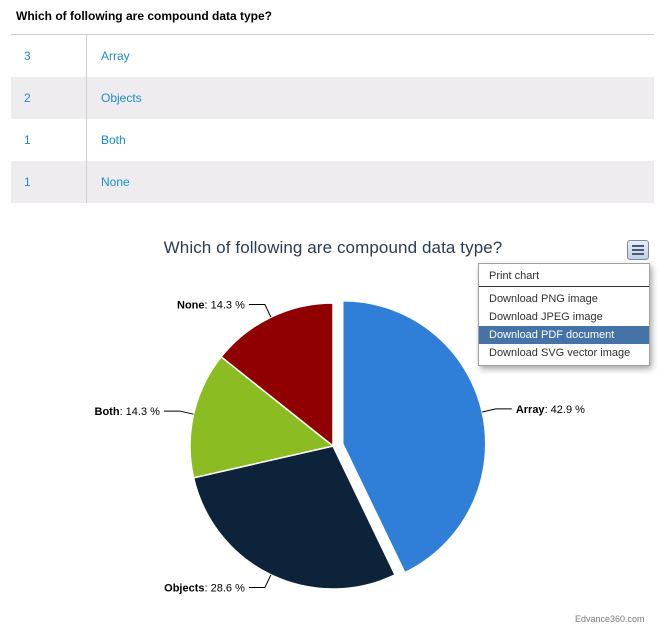 Image resolution: width=666 pixels, height=641 pixels. Describe the element at coordinates (564, 335) in the screenshot. I see `menu-item-download-pdf: Download PDF document` at that location.